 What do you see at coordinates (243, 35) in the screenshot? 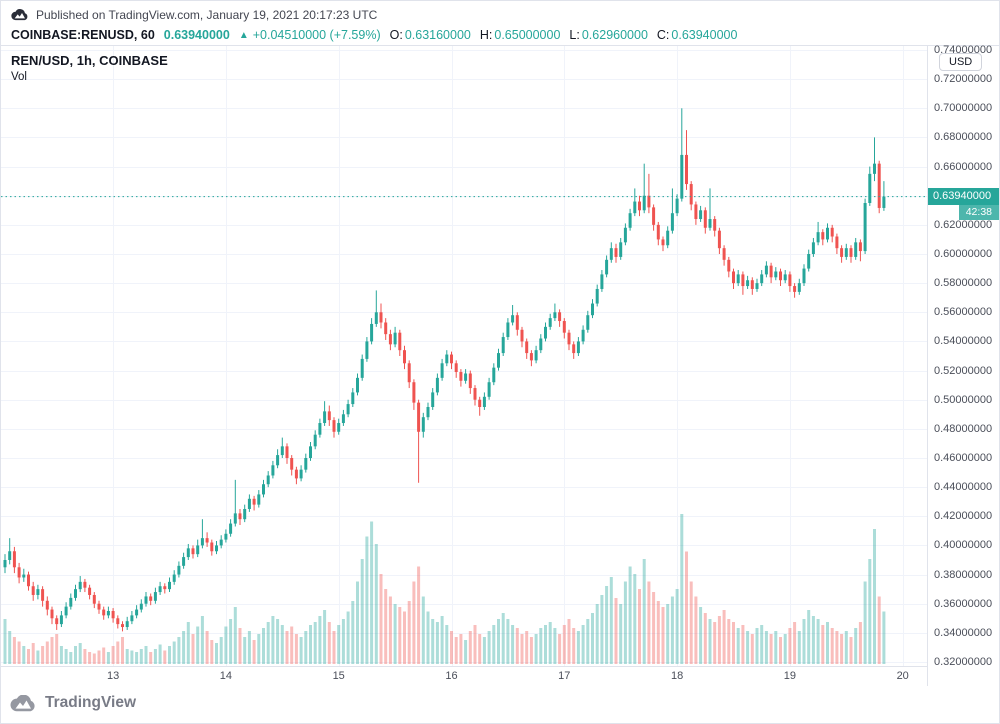
I see `change-up-arrow-icon: ▲` at bounding box center [243, 35].